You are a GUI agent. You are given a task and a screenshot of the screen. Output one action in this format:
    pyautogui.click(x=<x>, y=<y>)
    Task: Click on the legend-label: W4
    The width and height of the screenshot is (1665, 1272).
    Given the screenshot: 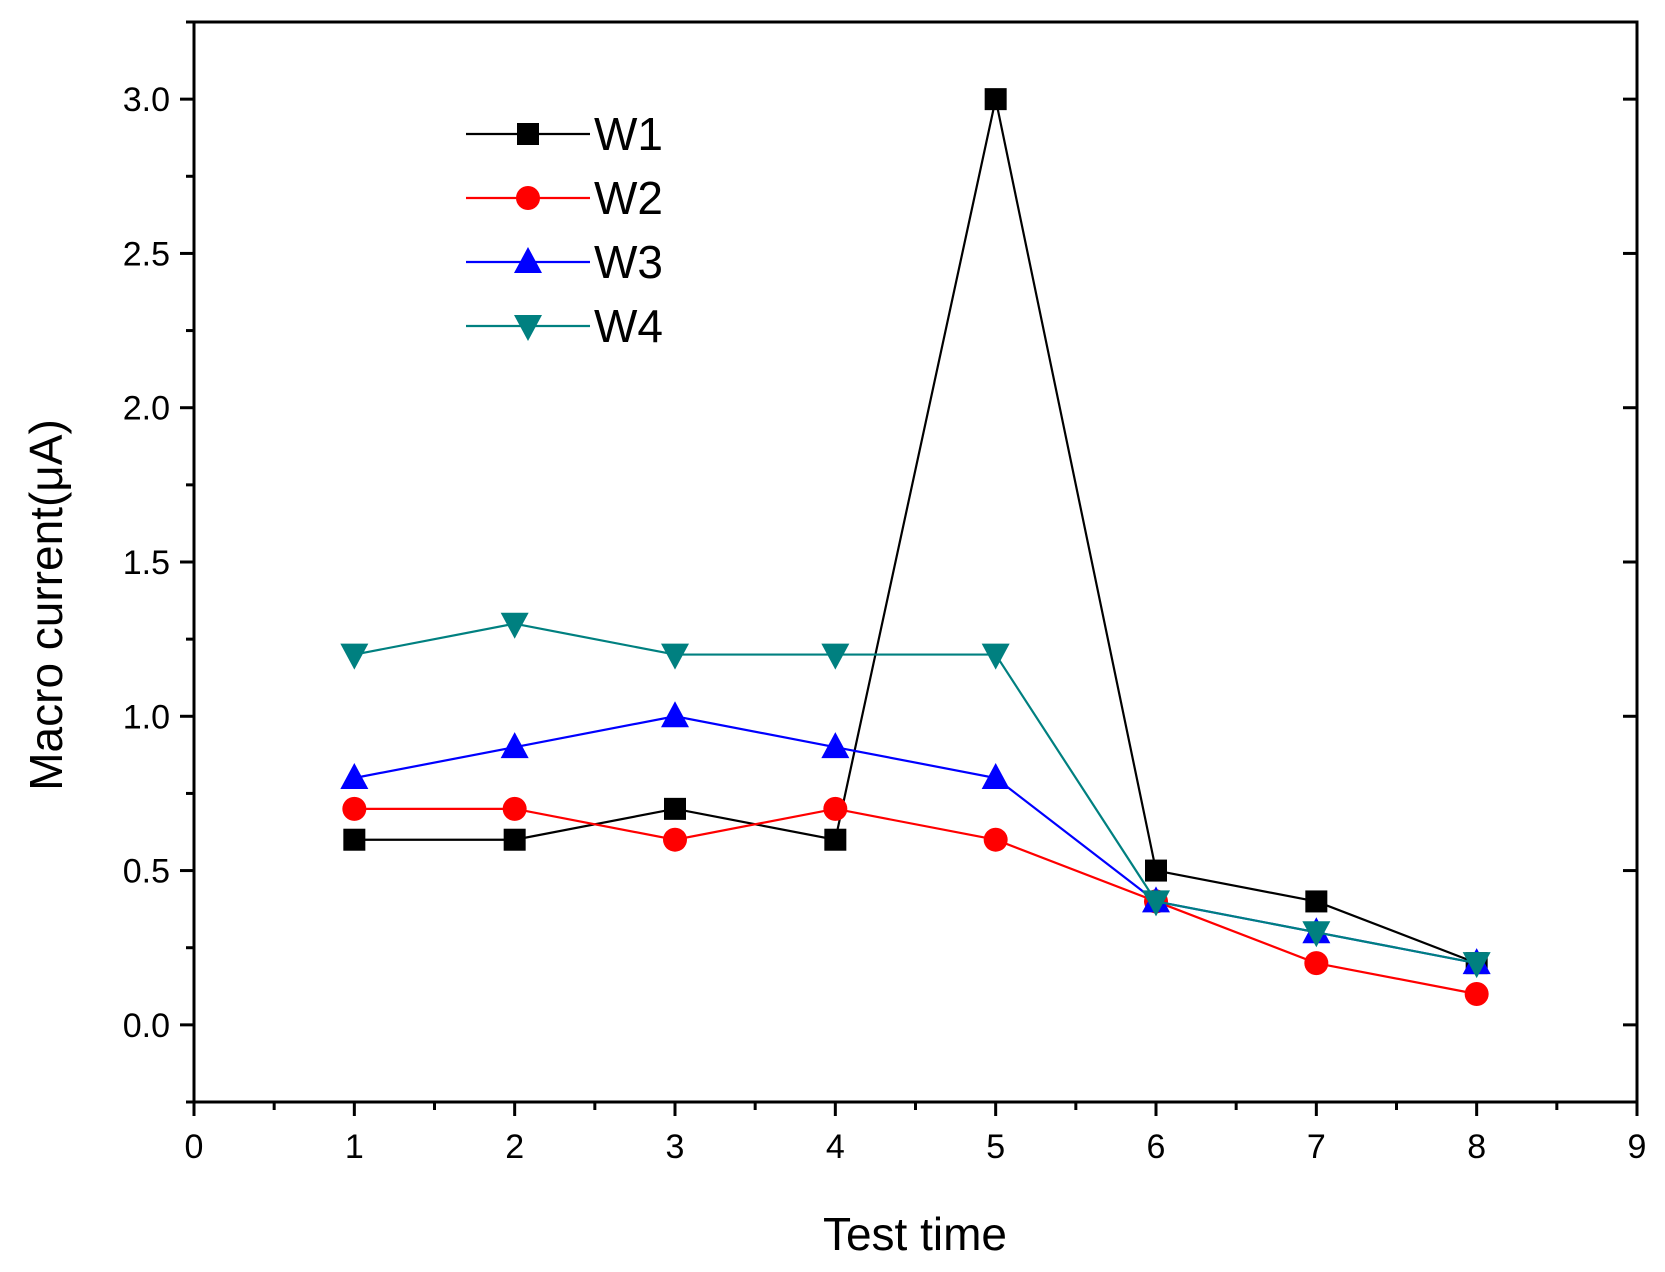 What is the action you would take?
    pyautogui.click(x=628, y=326)
    